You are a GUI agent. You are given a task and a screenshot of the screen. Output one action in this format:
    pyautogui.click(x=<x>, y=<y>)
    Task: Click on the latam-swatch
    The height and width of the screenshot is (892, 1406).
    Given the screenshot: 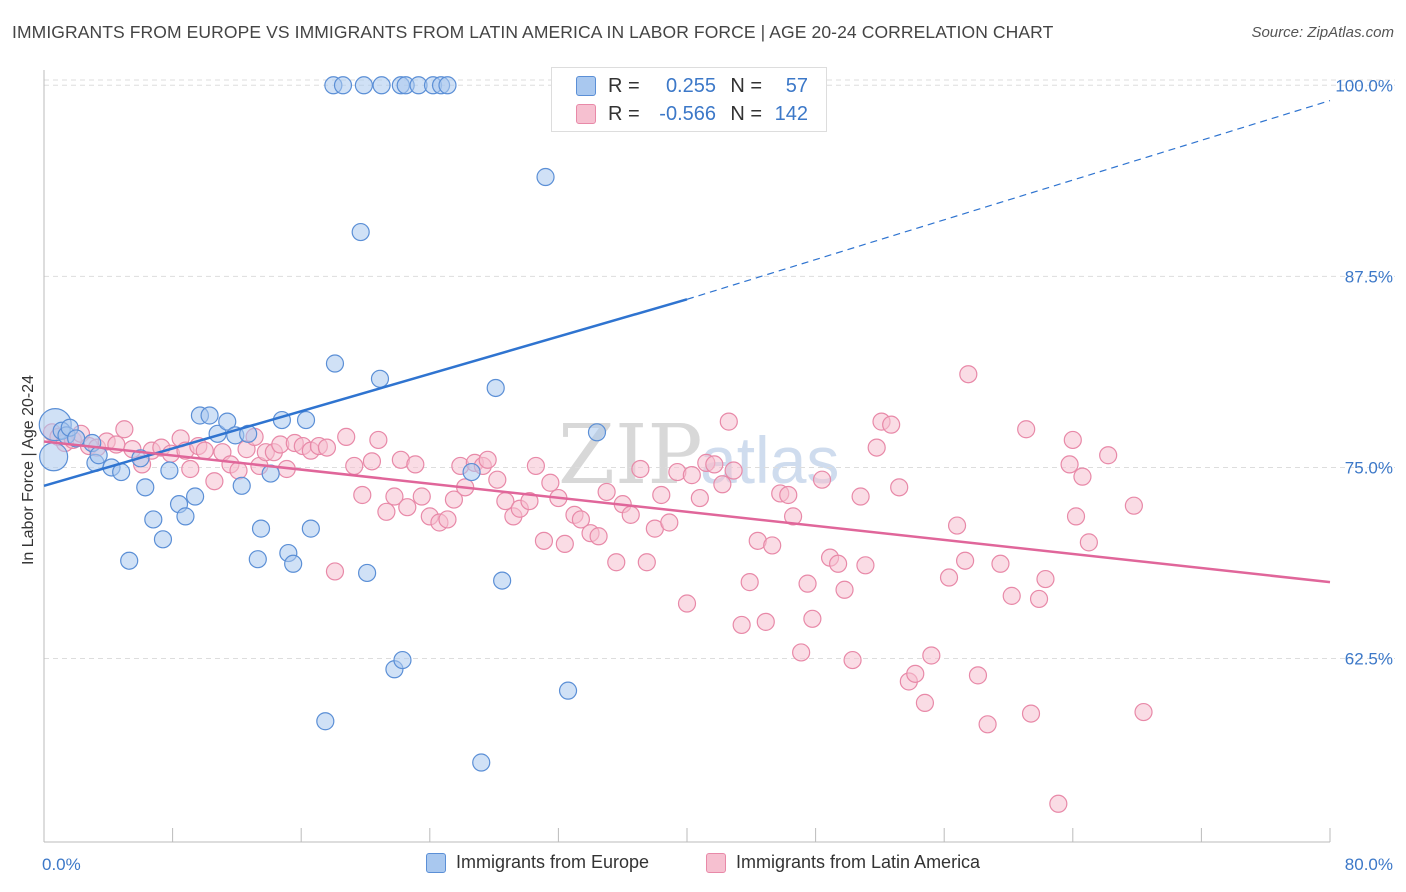 What is the action you would take?
    pyautogui.click(x=586, y=114)
    